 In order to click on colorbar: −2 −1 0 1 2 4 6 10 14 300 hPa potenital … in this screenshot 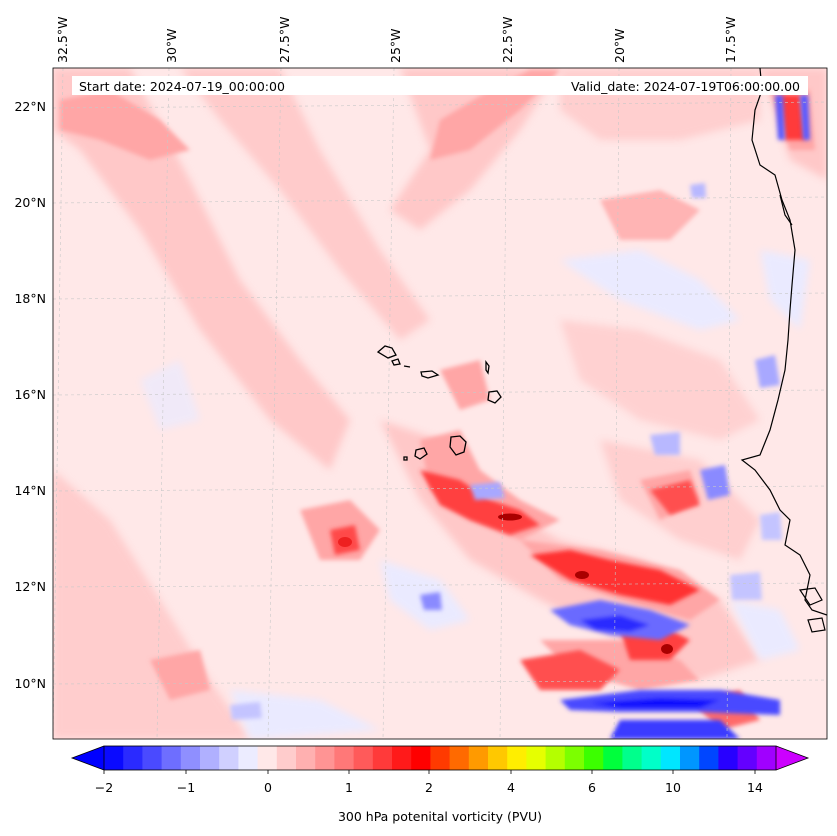, I will do `click(440, 784)`.